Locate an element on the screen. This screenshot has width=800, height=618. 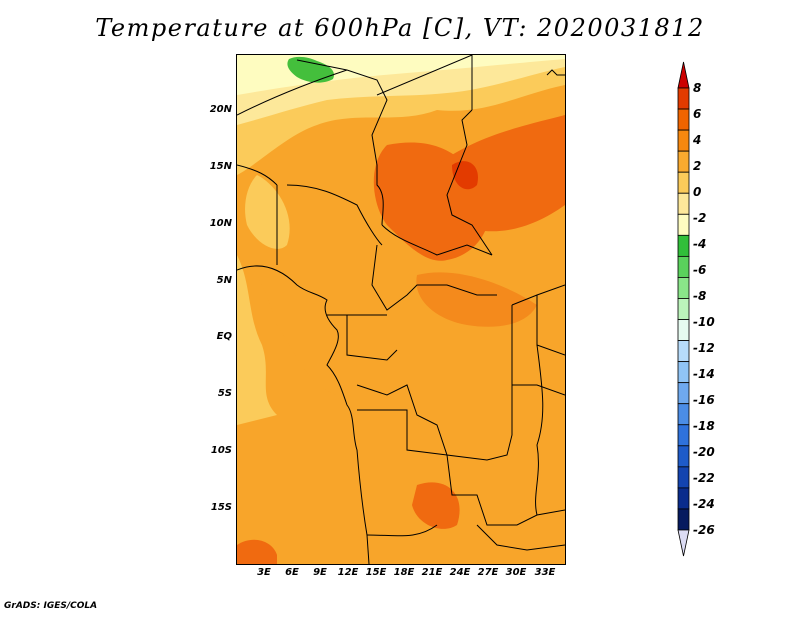
colorbar-label-2: 2 is located at coordinates (697, 166).